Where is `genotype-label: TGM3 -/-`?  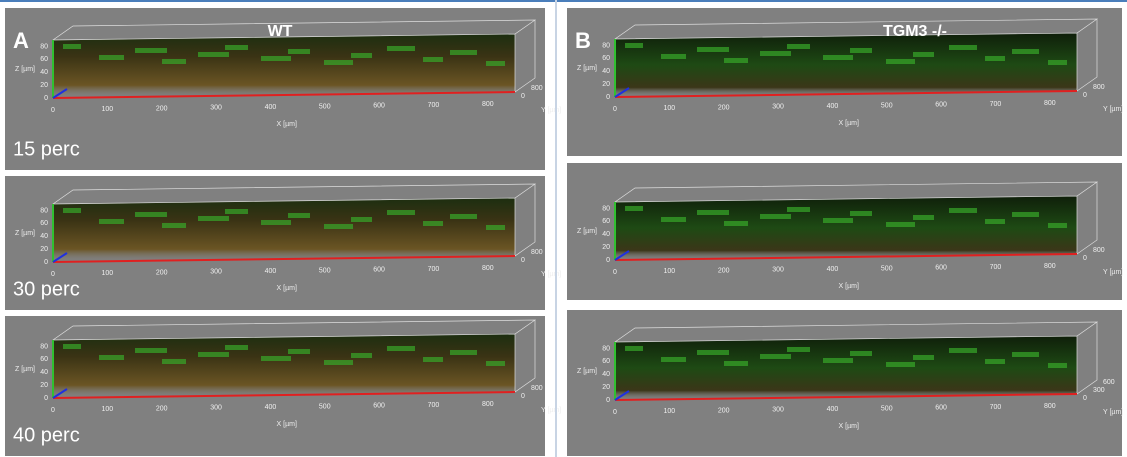
genotype-label: TGM3 -/- is located at coordinates (915, 31).